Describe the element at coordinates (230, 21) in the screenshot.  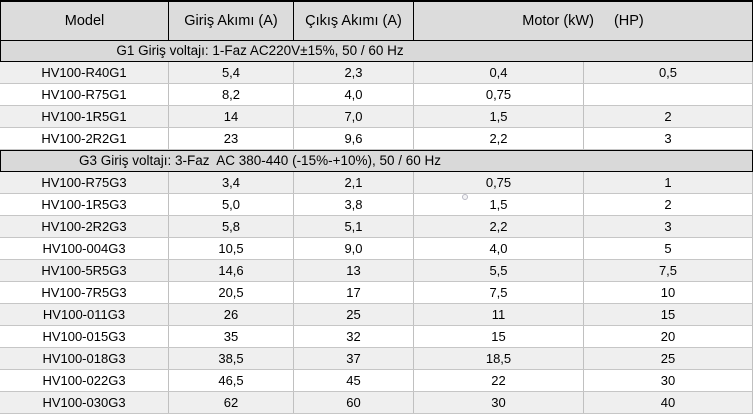
I see `column-header-input-current: Giriş Akımı (A)` at that location.